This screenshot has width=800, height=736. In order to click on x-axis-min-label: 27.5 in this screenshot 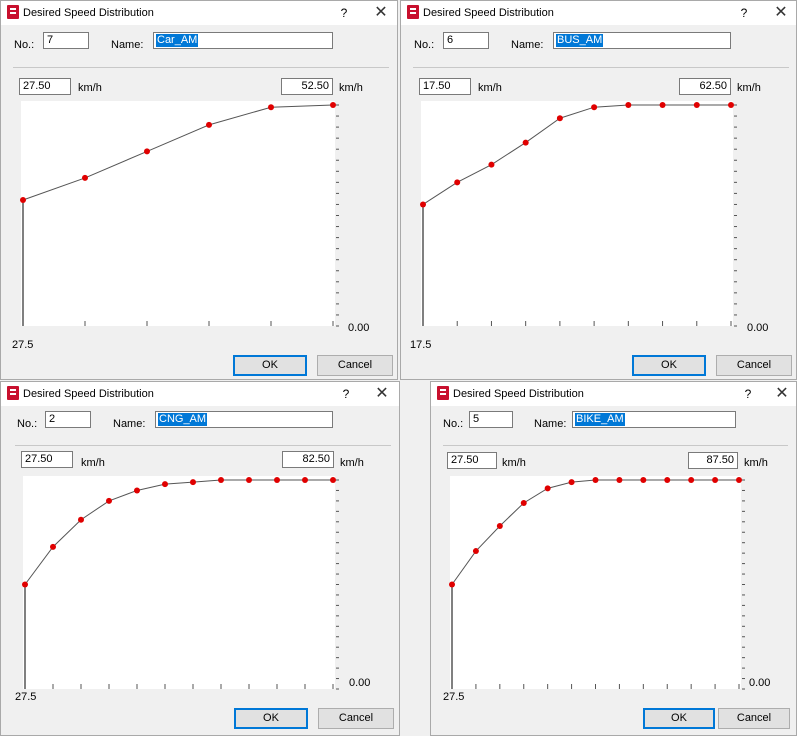, I will do `click(454, 697)`.